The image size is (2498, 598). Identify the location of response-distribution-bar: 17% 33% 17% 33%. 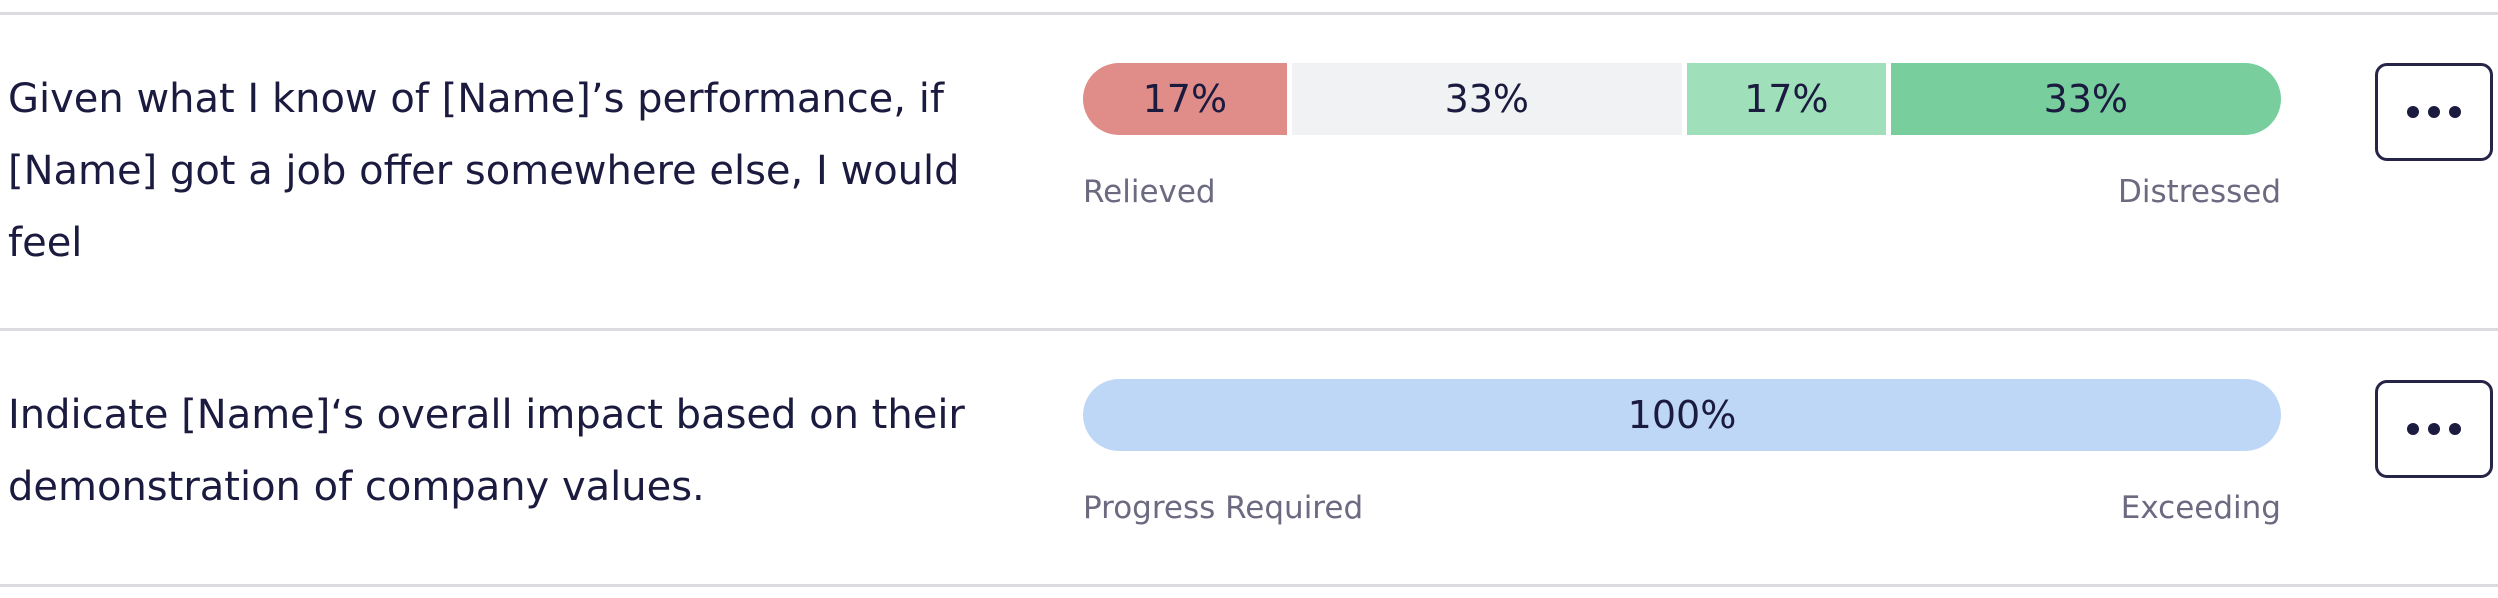
(1682, 99).